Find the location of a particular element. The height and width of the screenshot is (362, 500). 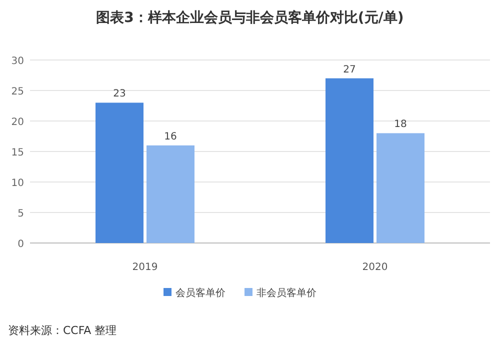

x-tick-label: 2020 is located at coordinates (375, 267).